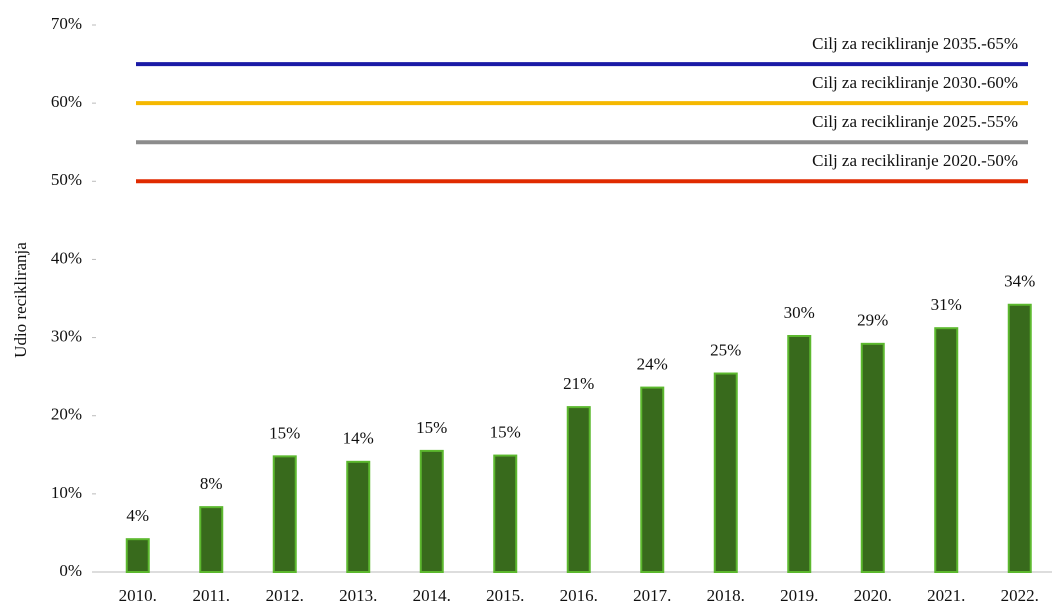  Describe the element at coordinates (66, 414) in the screenshot. I see `y-tick-label: 20%` at that location.